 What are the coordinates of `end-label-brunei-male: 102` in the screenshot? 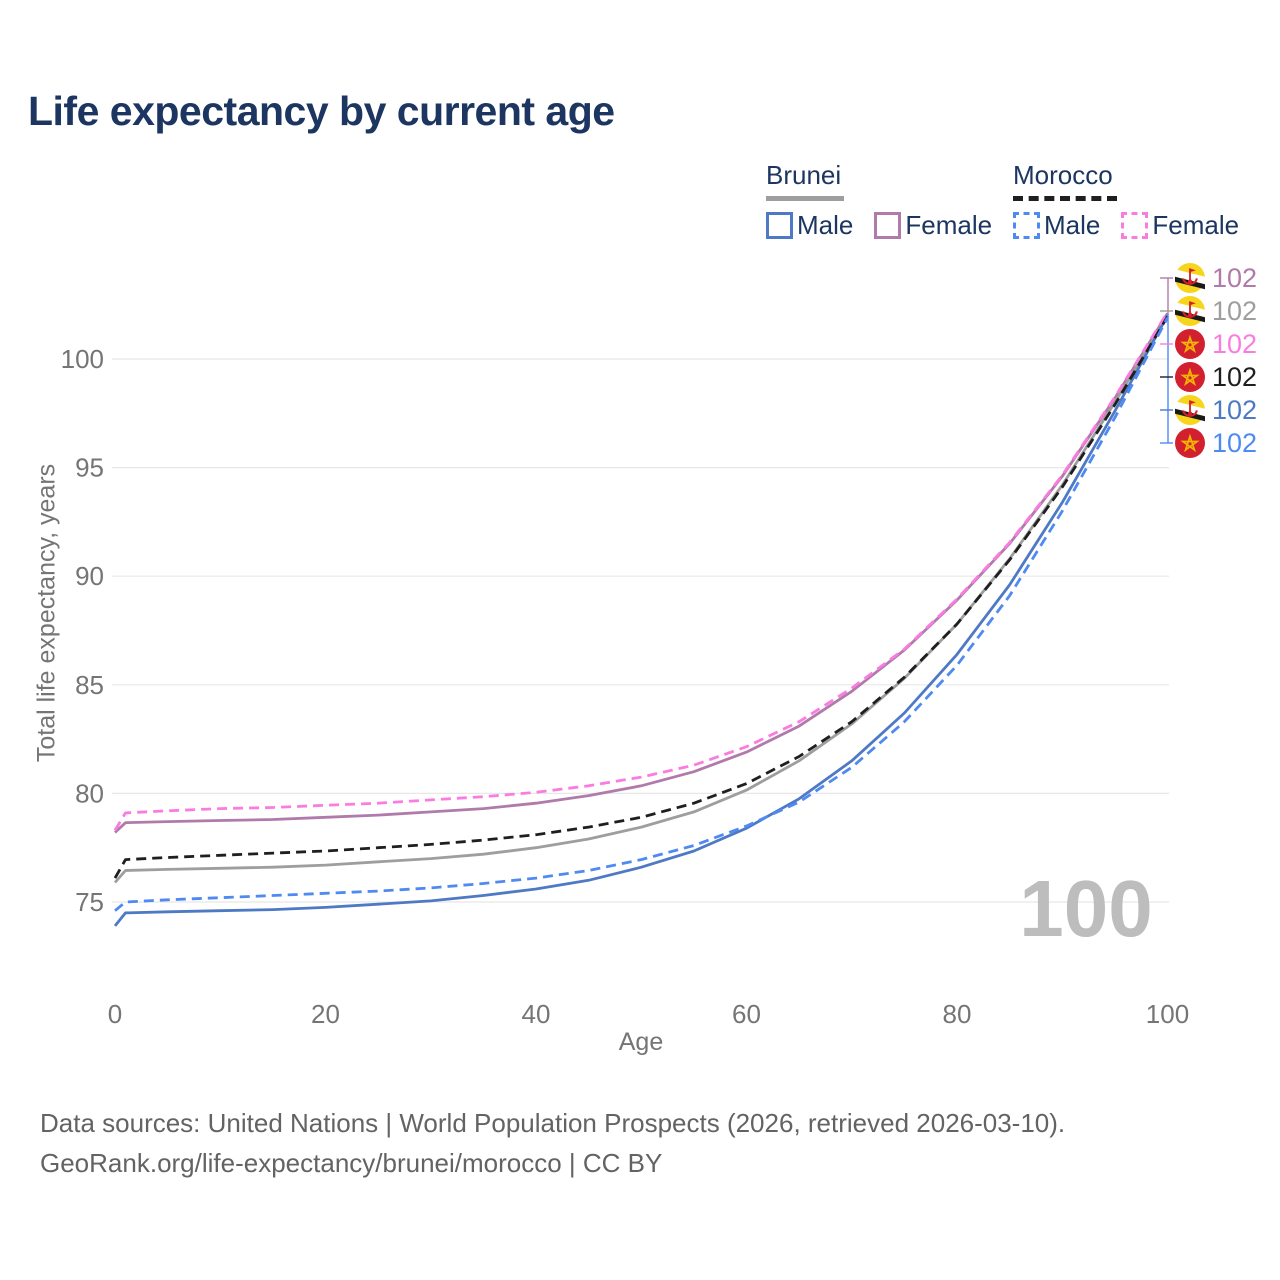 It's located at (1216, 410).